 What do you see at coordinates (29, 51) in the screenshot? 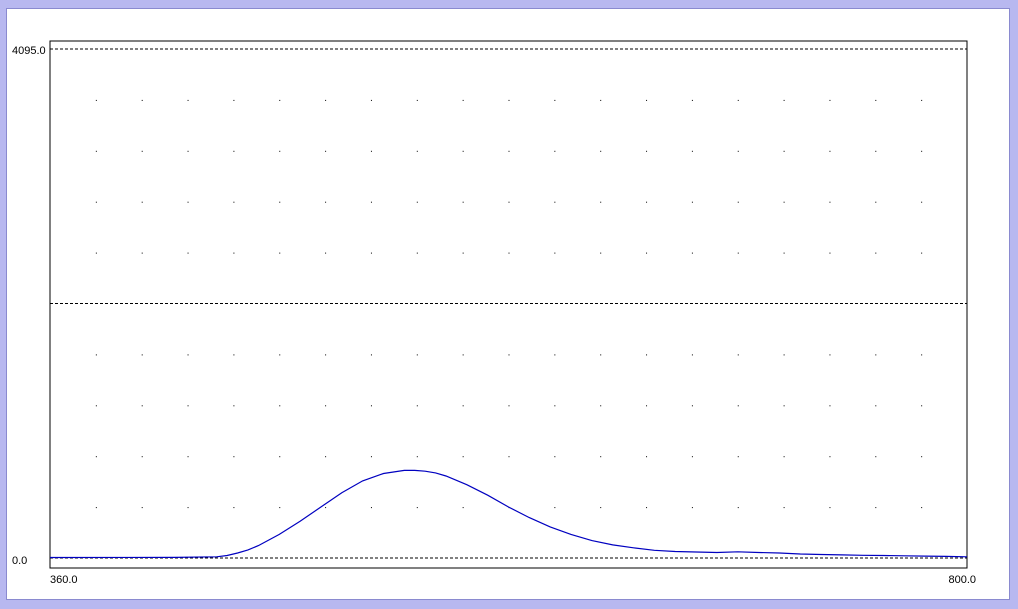
I see `y-tick-label-top: 4095.0` at bounding box center [29, 51].